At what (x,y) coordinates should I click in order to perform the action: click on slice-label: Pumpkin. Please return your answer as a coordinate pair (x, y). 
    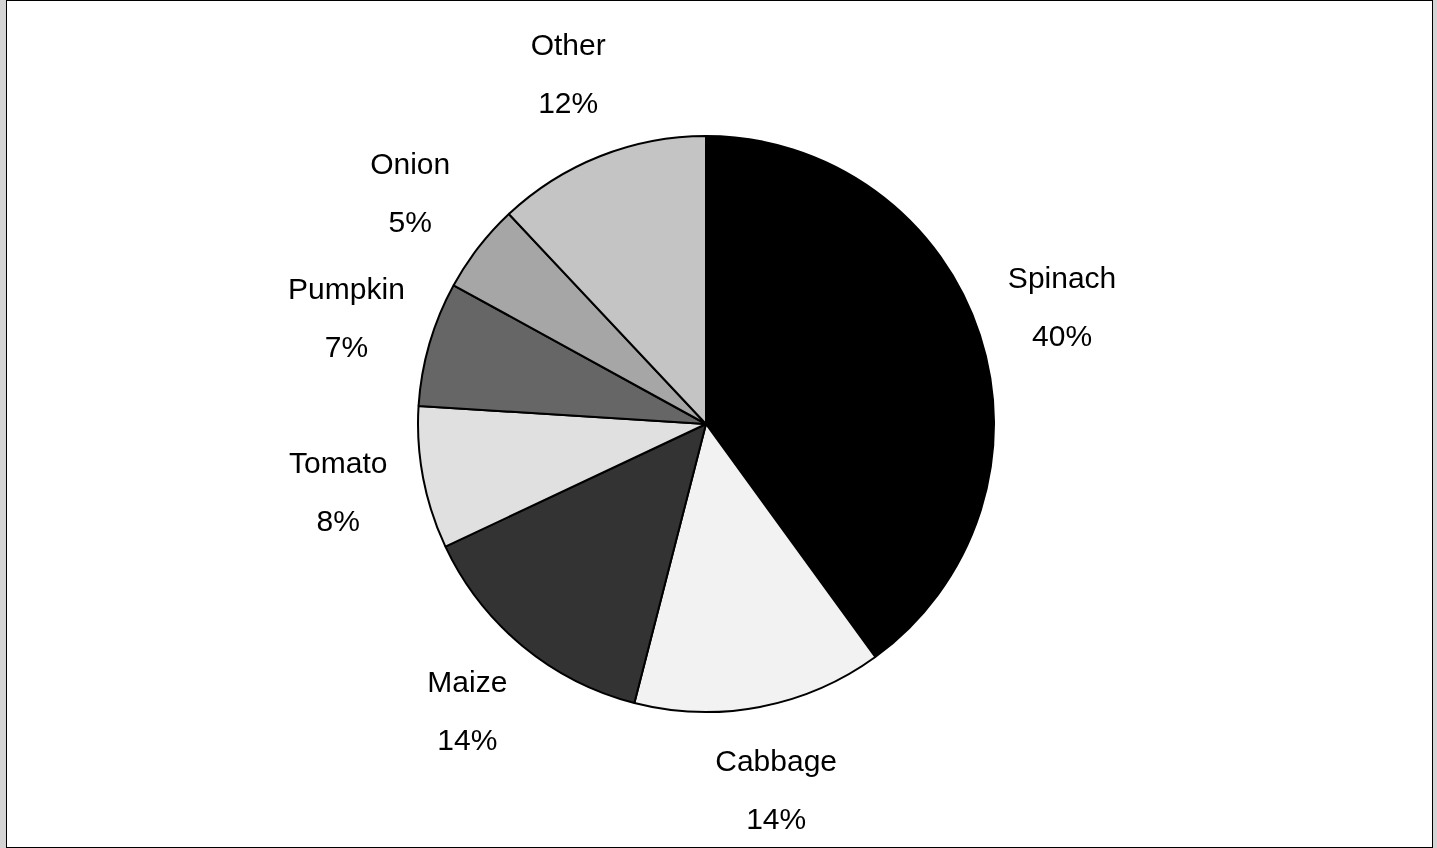
    Looking at the image, I should click on (346, 288).